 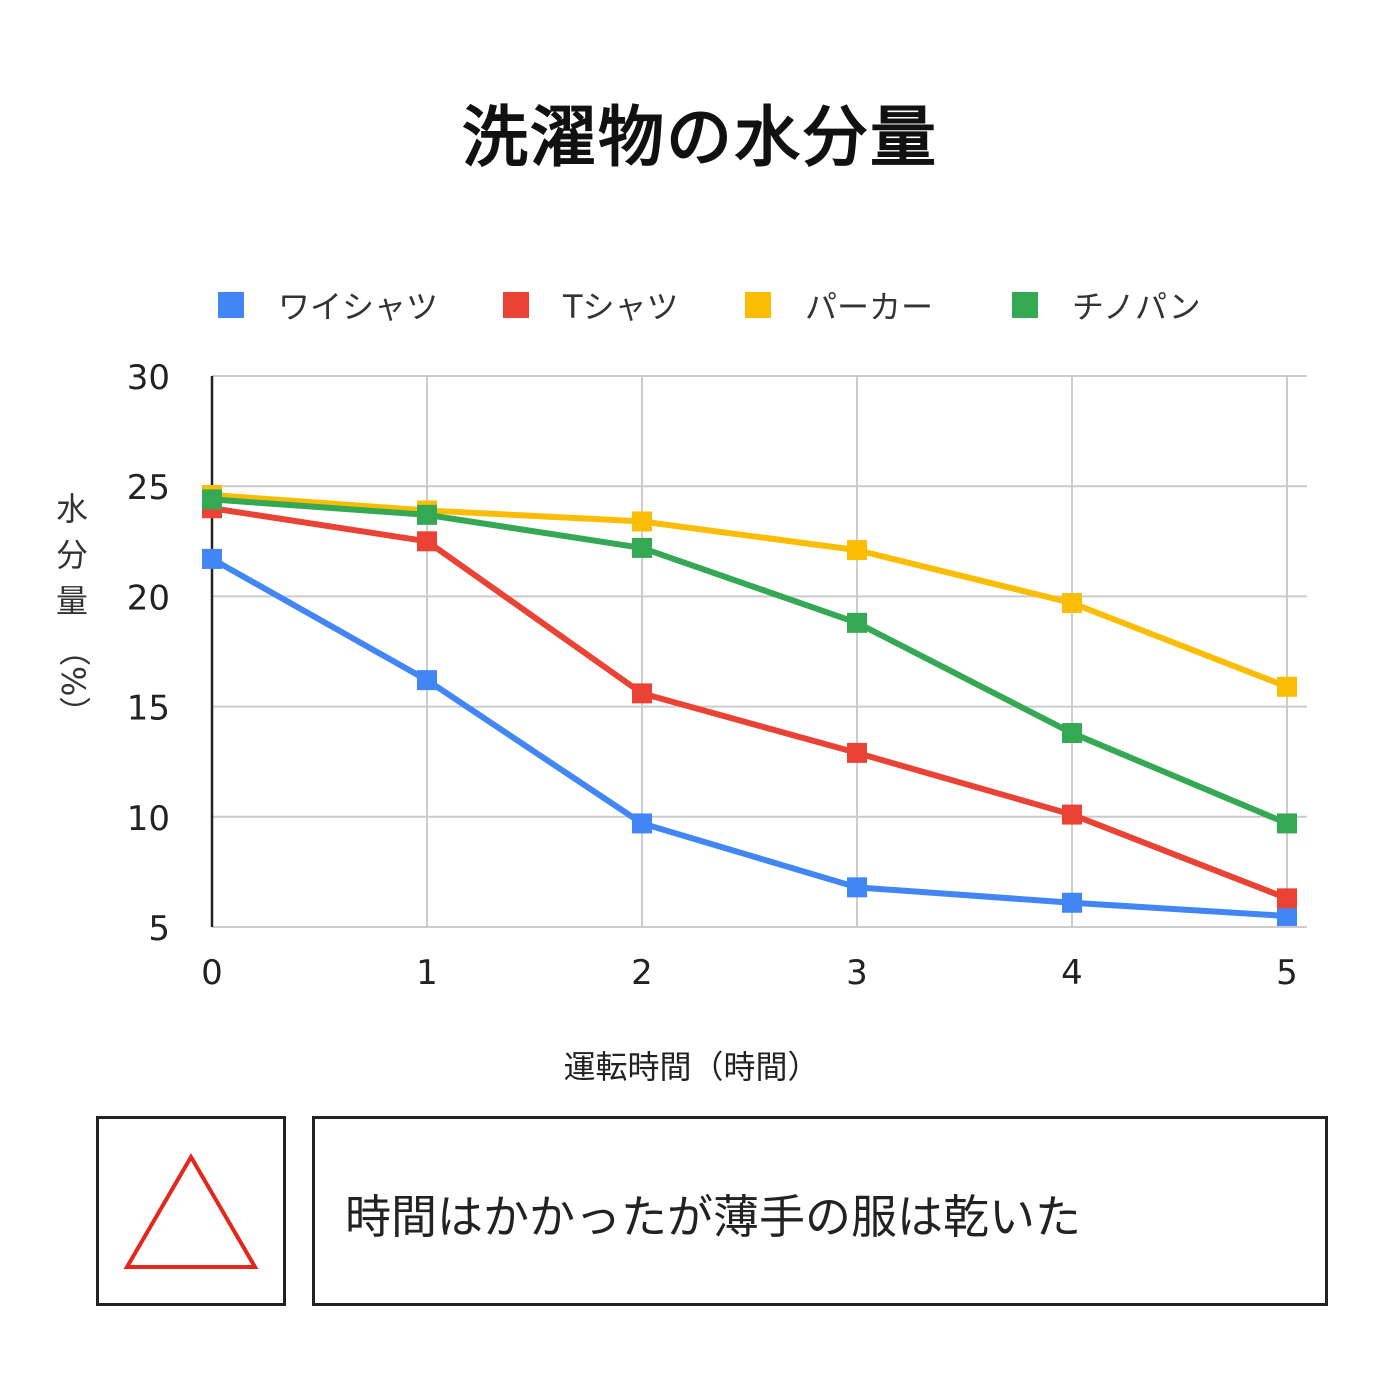 I want to click on triangle-icon, so click(x=191, y=1211).